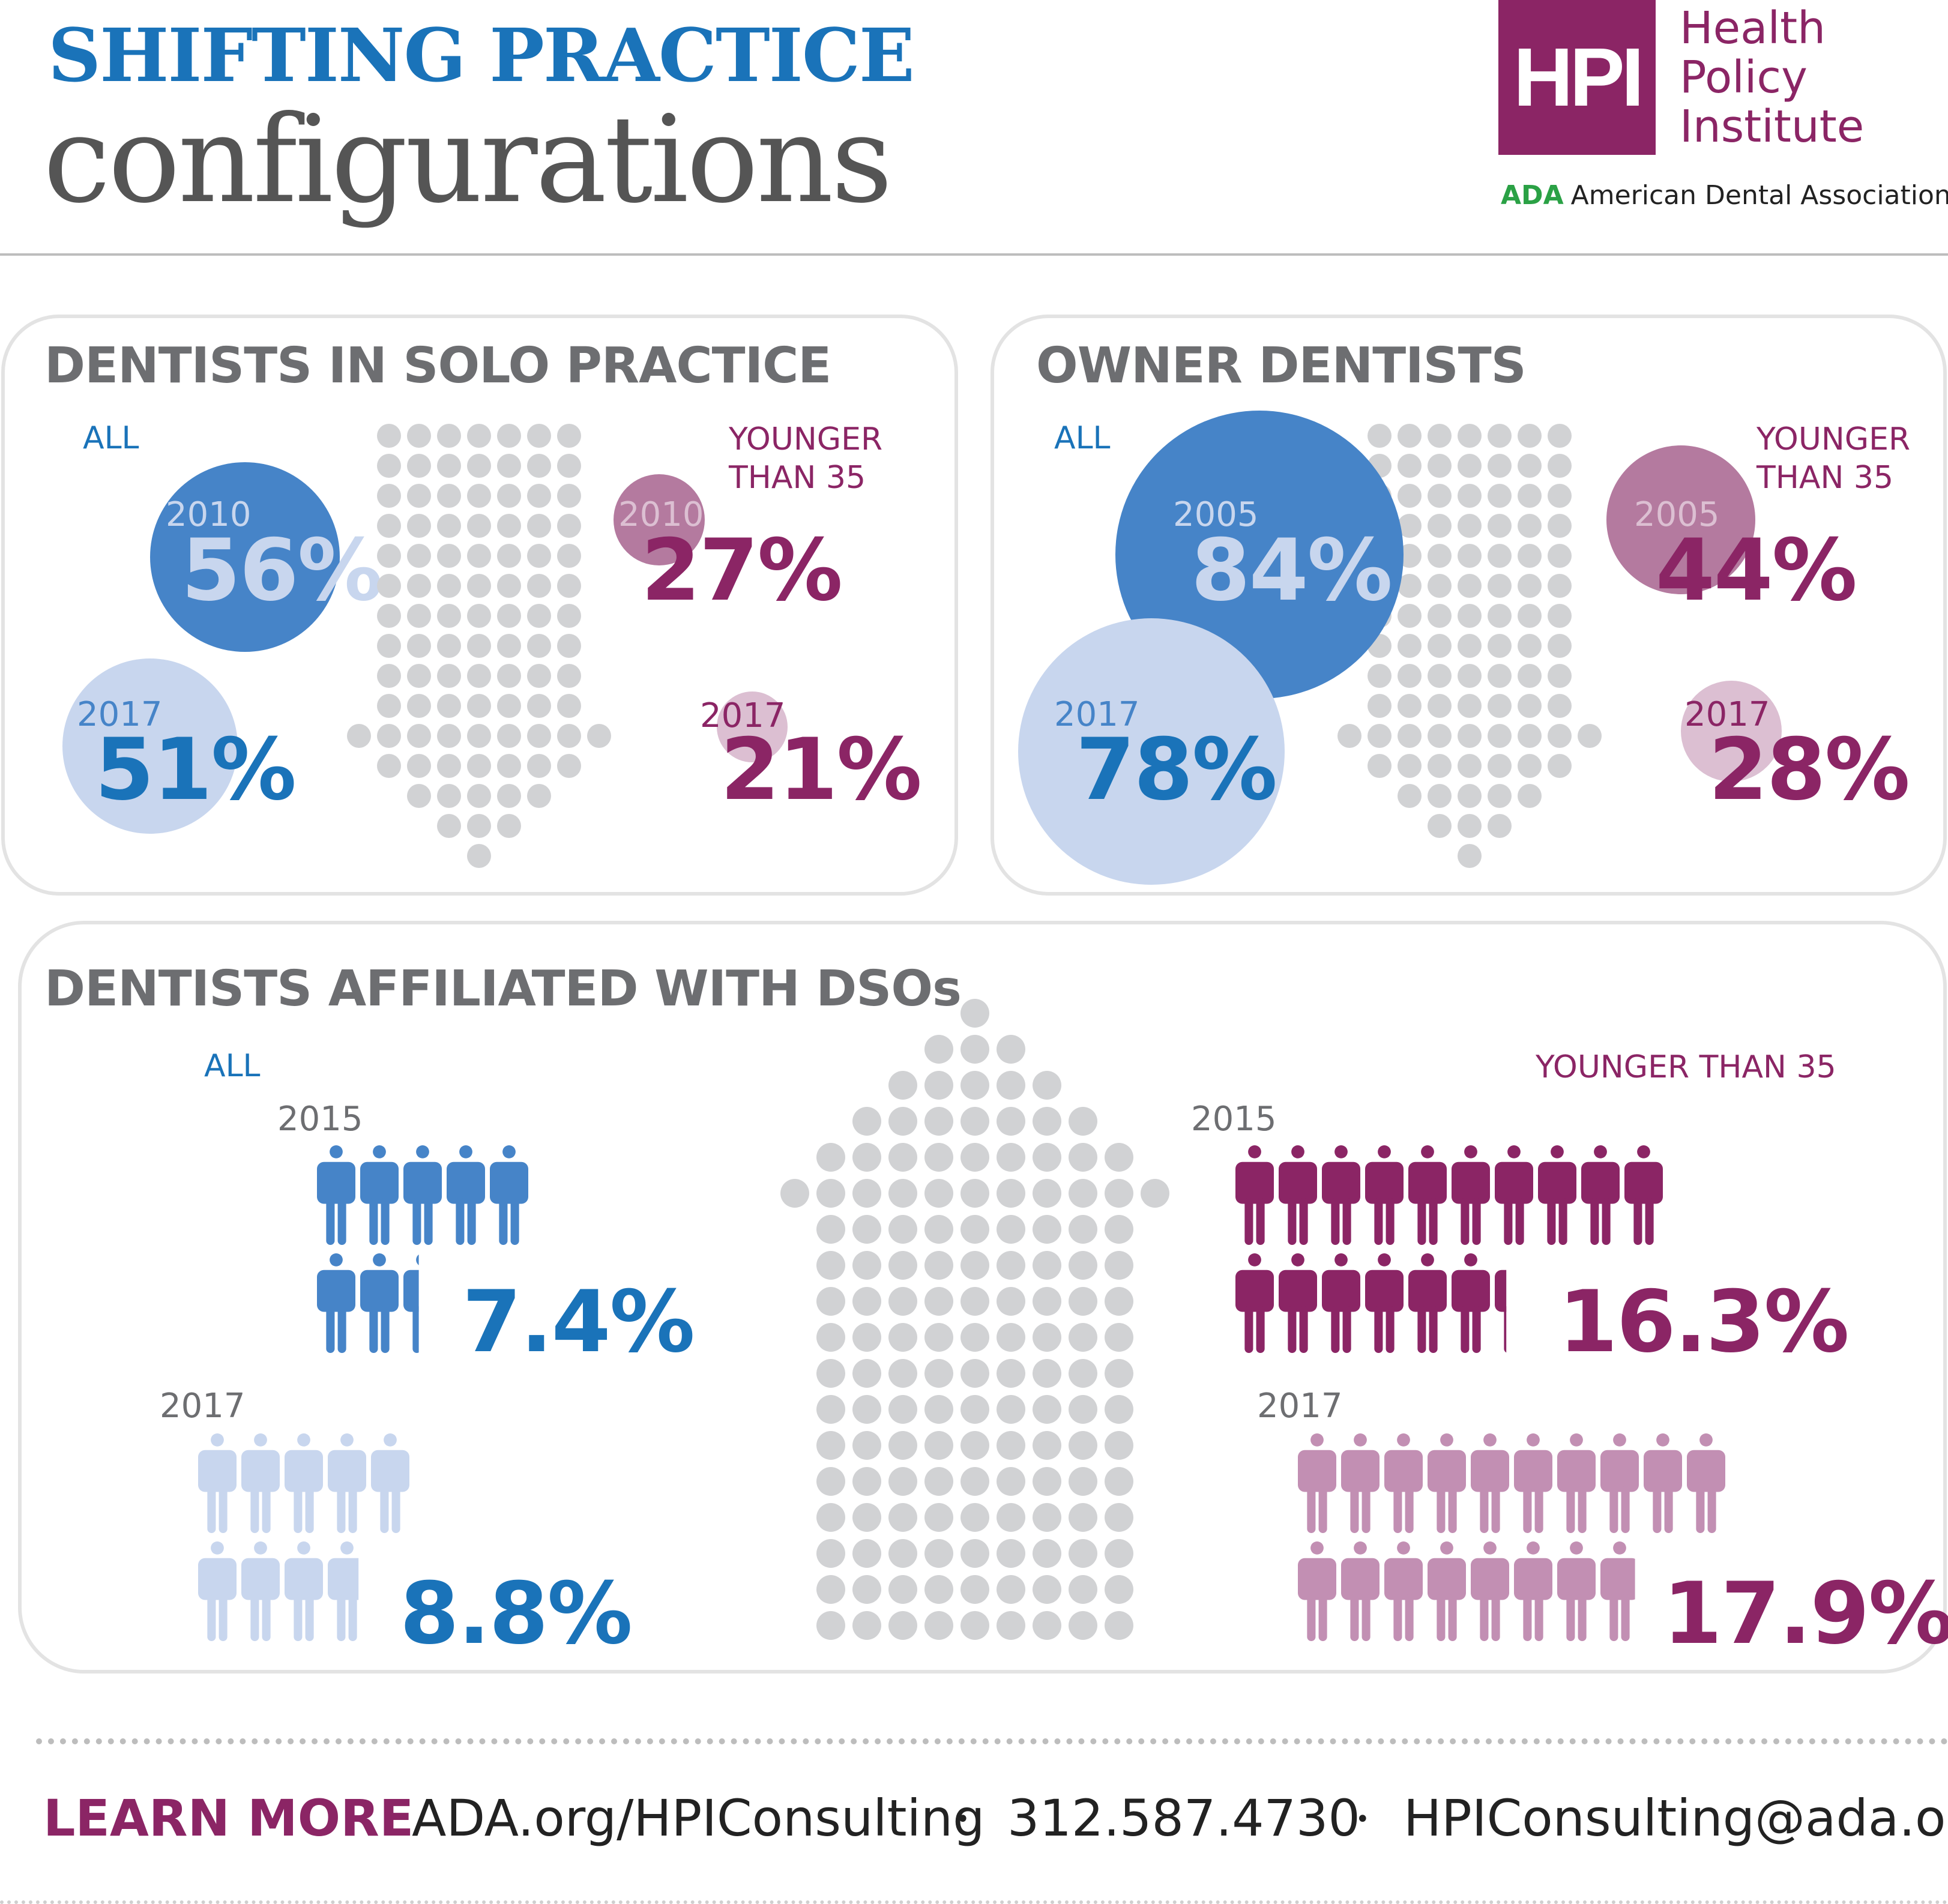 Image resolution: width=1948 pixels, height=1904 pixels. I want to click on dso-panel-title: DENTISTS AFFILIATED WITH DSOs, so click(503, 989).